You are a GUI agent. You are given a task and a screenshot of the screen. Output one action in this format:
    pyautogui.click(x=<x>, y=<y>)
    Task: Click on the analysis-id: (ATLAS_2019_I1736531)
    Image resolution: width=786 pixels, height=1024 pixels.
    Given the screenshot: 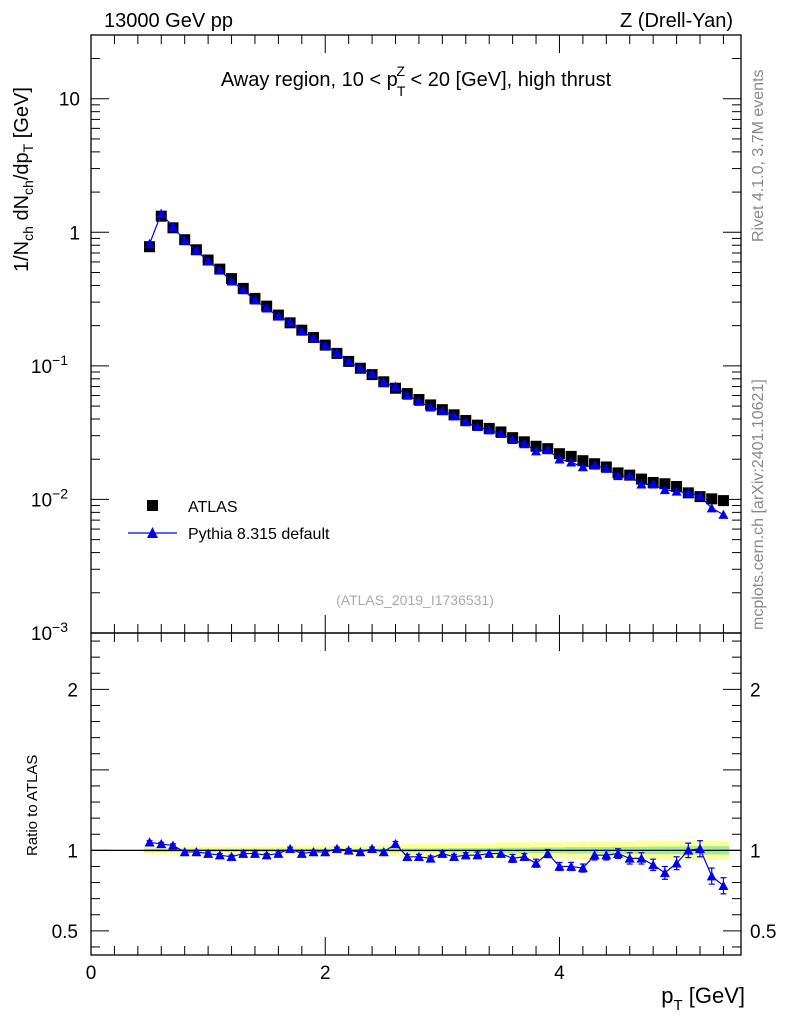 What is the action you would take?
    pyautogui.click(x=415, y=600)
    